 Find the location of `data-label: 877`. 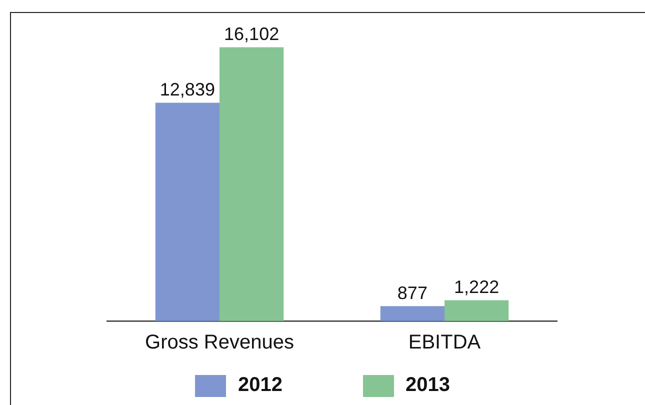

data-label: 877 is located at coordinates (412, 293).